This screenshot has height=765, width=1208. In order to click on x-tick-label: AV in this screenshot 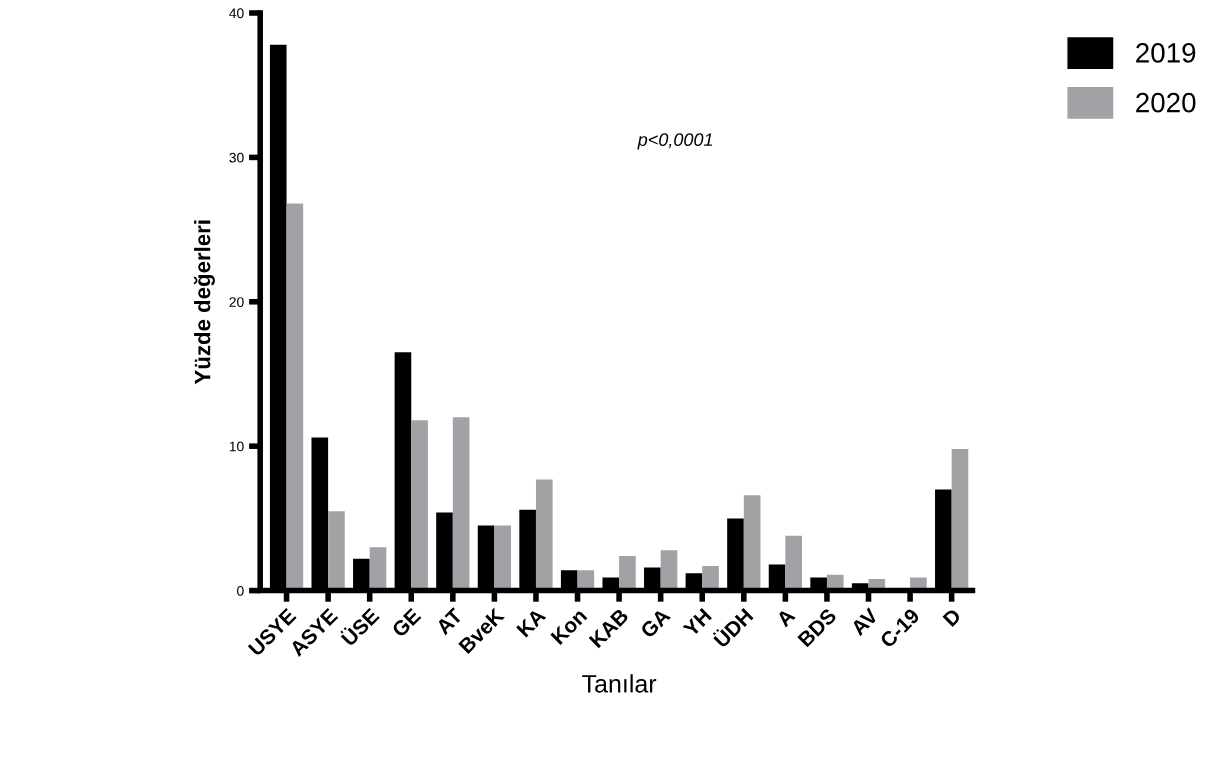, I will do `click(865, 622)`.